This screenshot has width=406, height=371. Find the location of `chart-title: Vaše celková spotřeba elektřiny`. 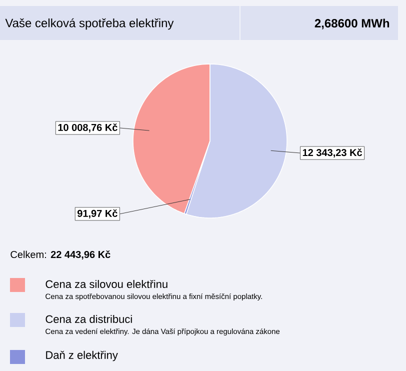

chart-title: Vaše celková spotřeba elektřiny is located at coordinates (89, 24).